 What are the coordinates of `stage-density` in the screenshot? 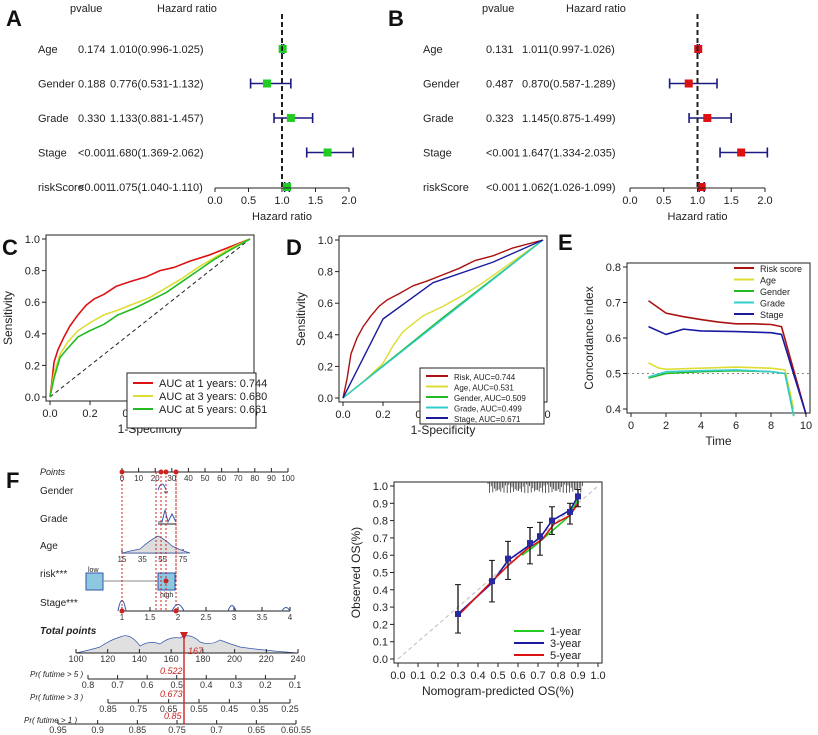 It's located at (204, 606).